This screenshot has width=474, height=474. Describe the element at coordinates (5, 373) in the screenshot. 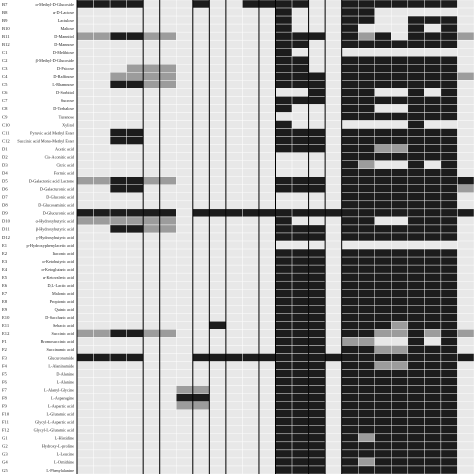

I see `row-code: F5` at that location.